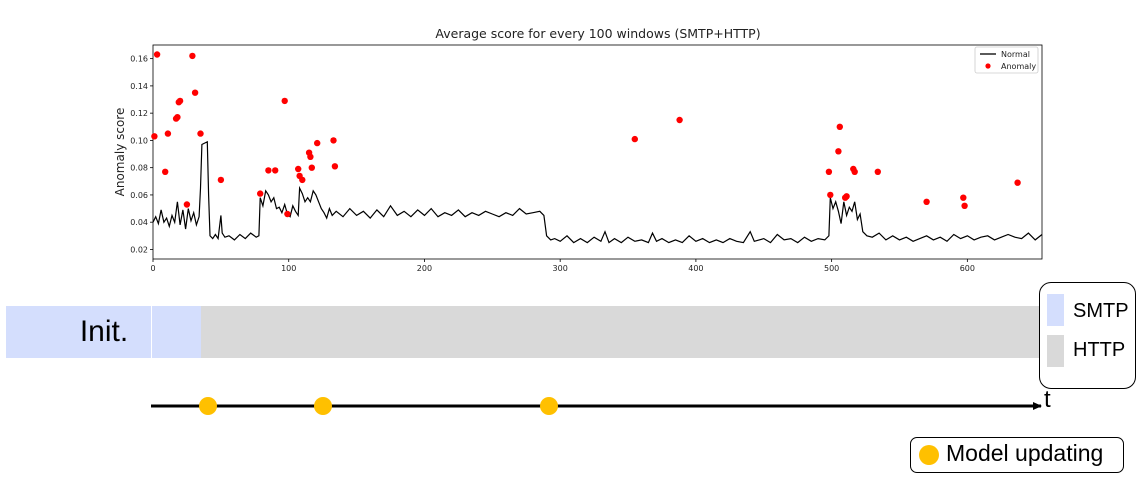 The width and height of the screenshot is (1144, 478). I want to click on x-tick-label: 300, so click(560, 268).